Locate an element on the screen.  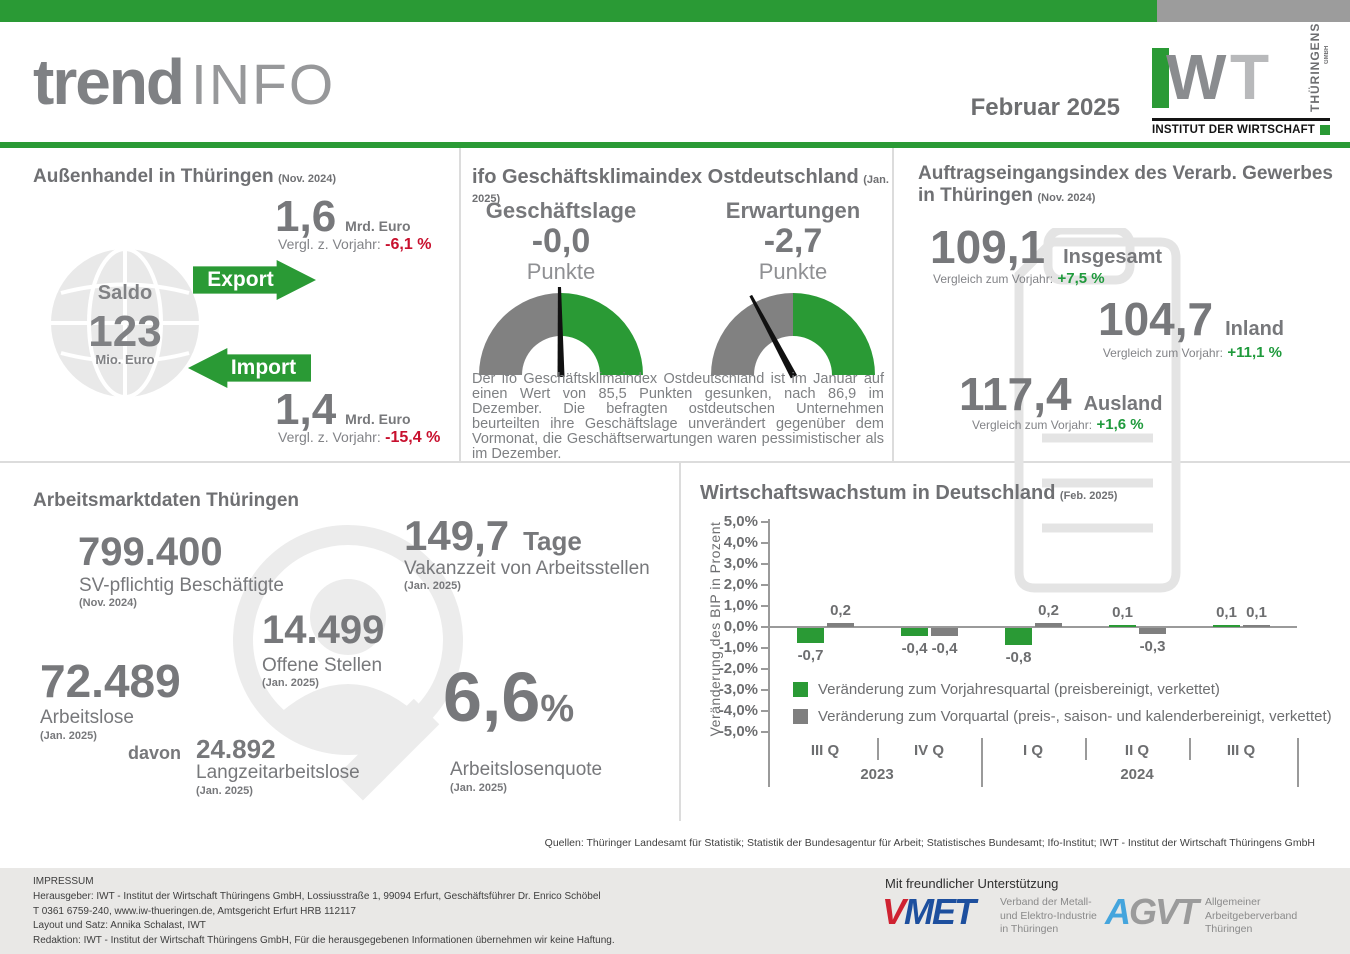
y-tick-label: 5,0% is located at coordinates (740, 521).